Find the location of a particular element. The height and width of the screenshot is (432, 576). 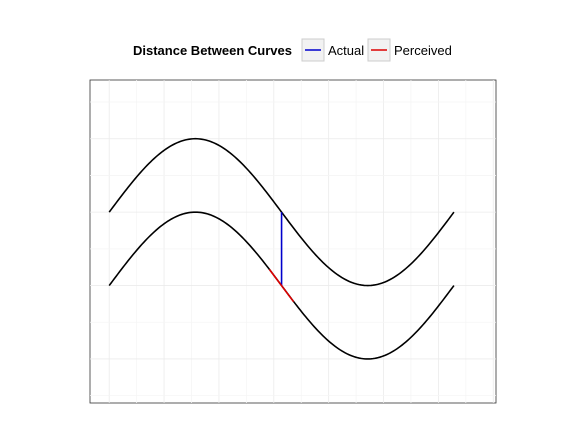

legend-label-perceived: Perceived is located at coordinates (423, 50).